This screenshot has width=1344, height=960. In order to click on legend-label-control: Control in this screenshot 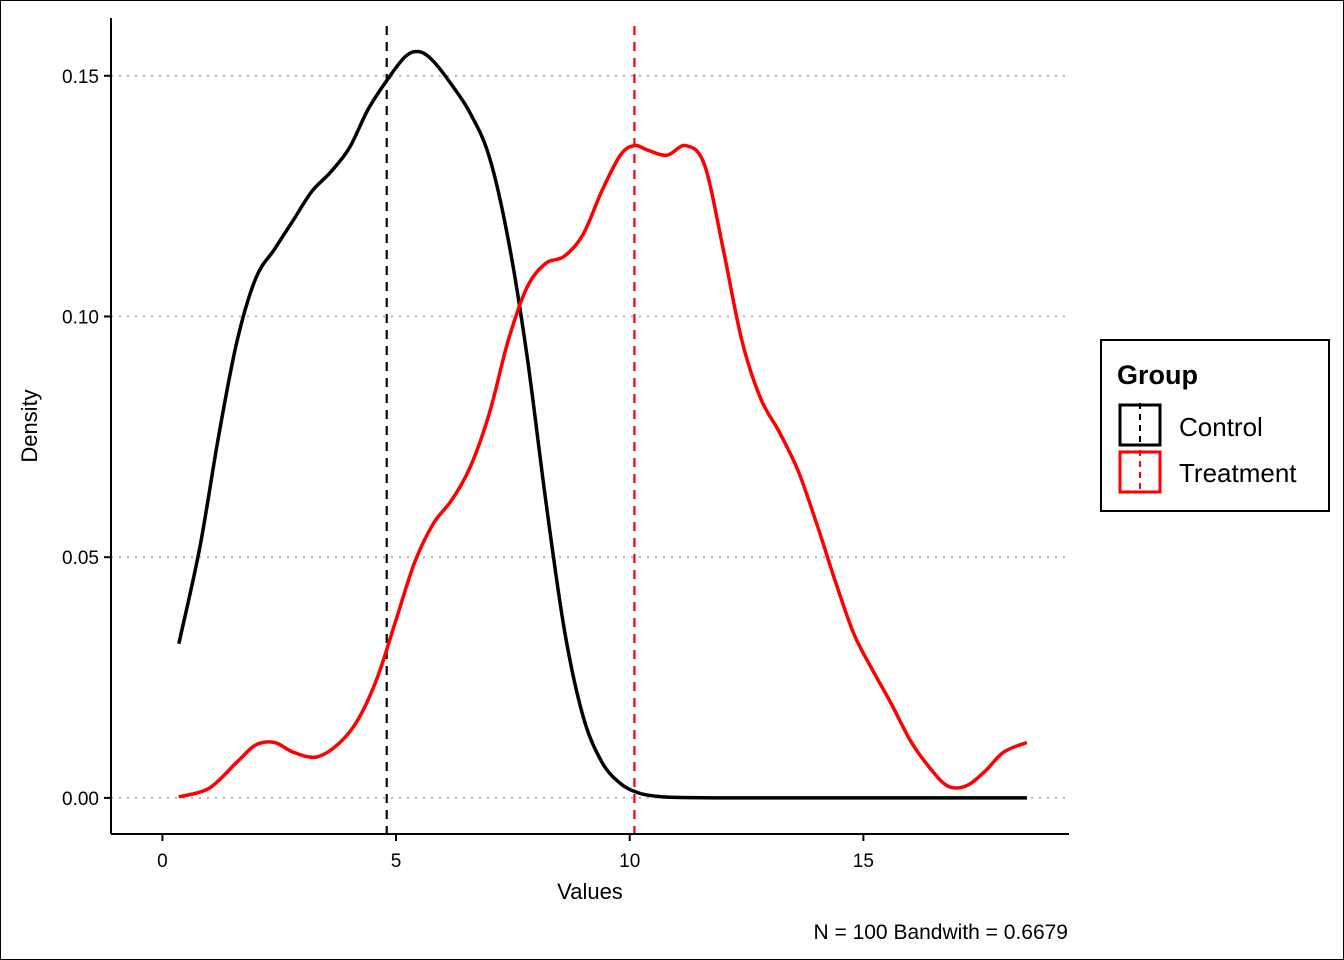, I will do `click(1221, 427)`.